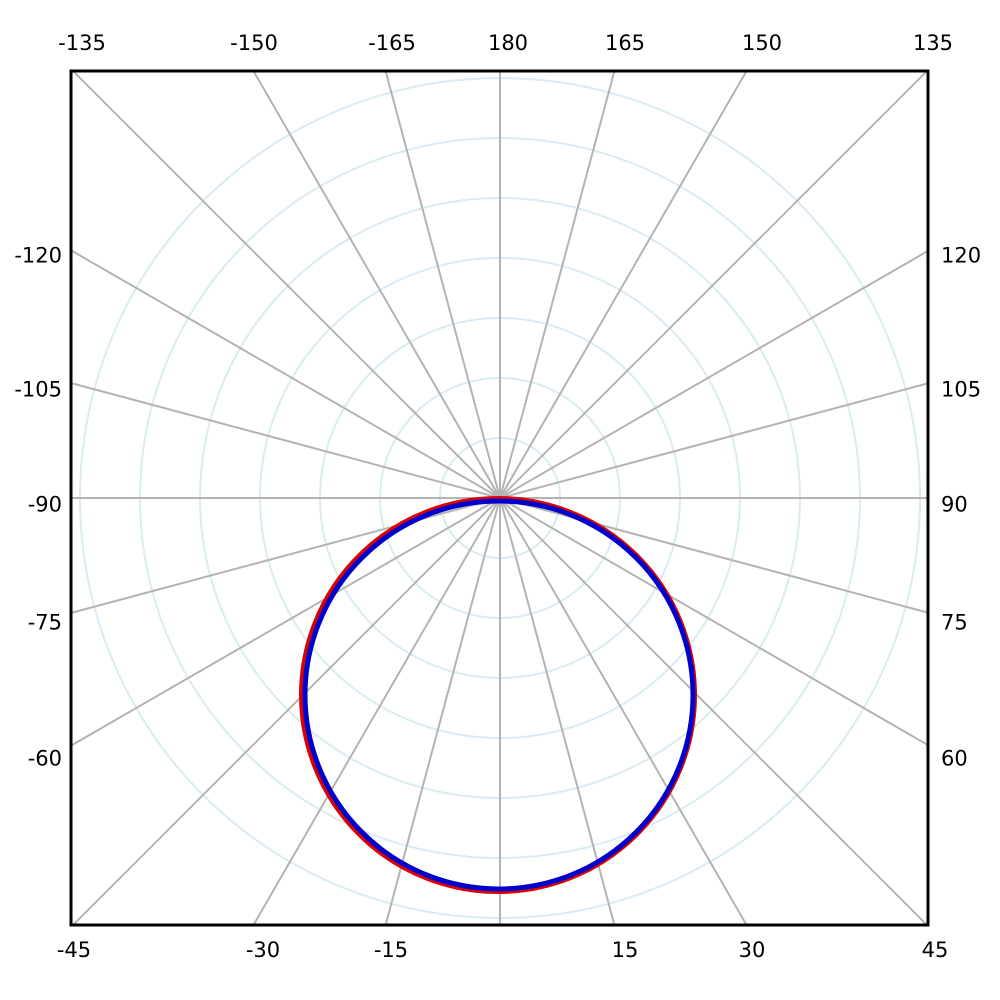 Image resolution: width=1000 pixels, height=1000 pixels. Describe the element at coordinates (954, 504) in the screenshot. I see `right-axis-tick-label-2: 90` at that location.